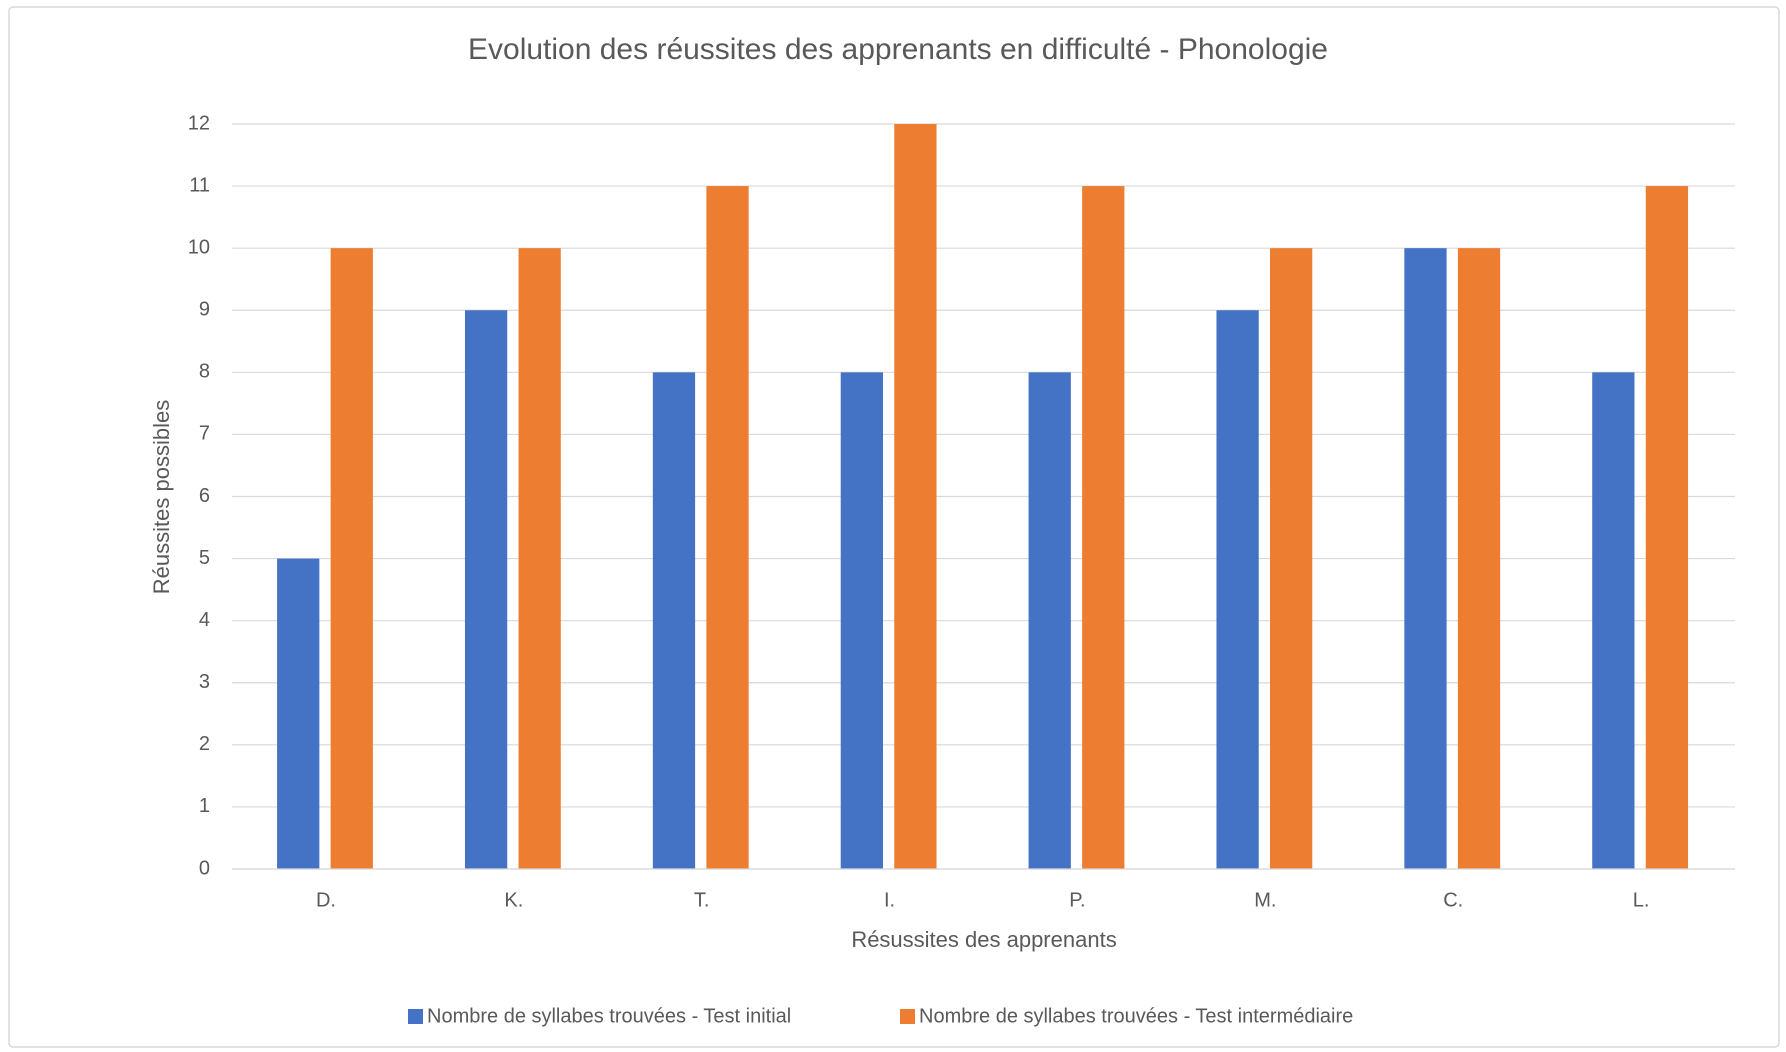 The image size is (1786, 1052). Describe the element at coordinates (204, 310) in the screenshot. I see `y-tick-label: 9` at that location.